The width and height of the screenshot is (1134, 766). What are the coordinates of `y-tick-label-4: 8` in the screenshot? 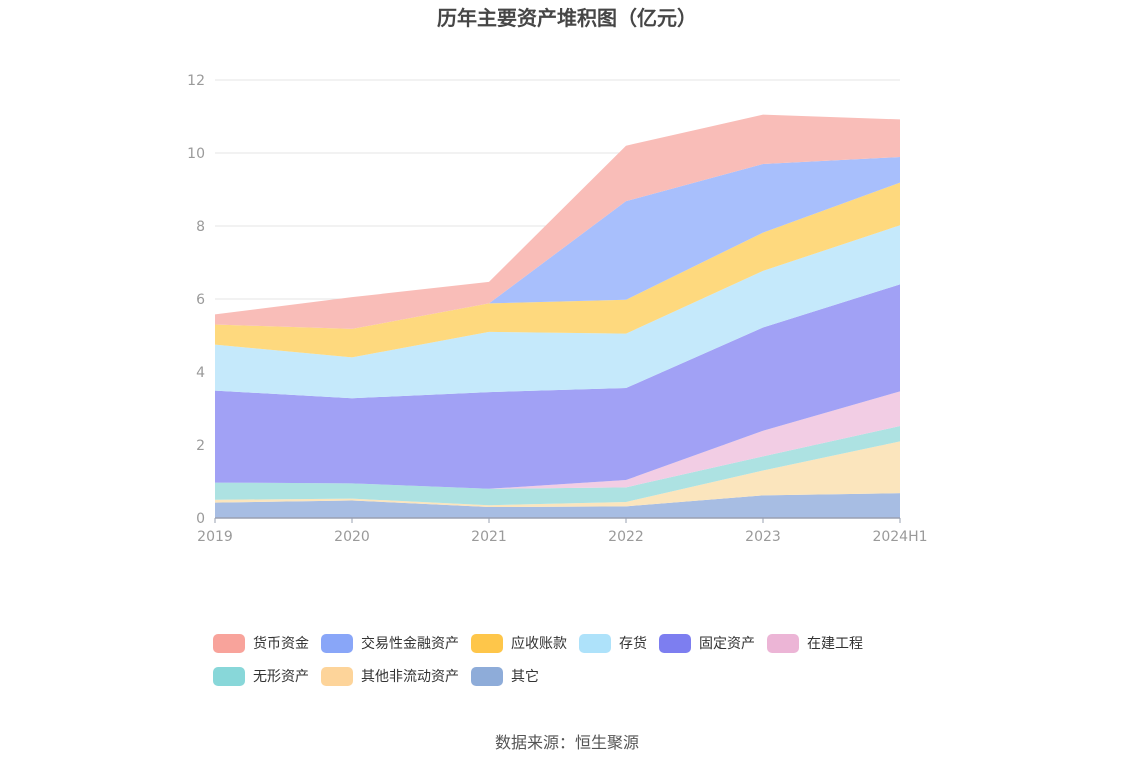 It's located at (200, 227).